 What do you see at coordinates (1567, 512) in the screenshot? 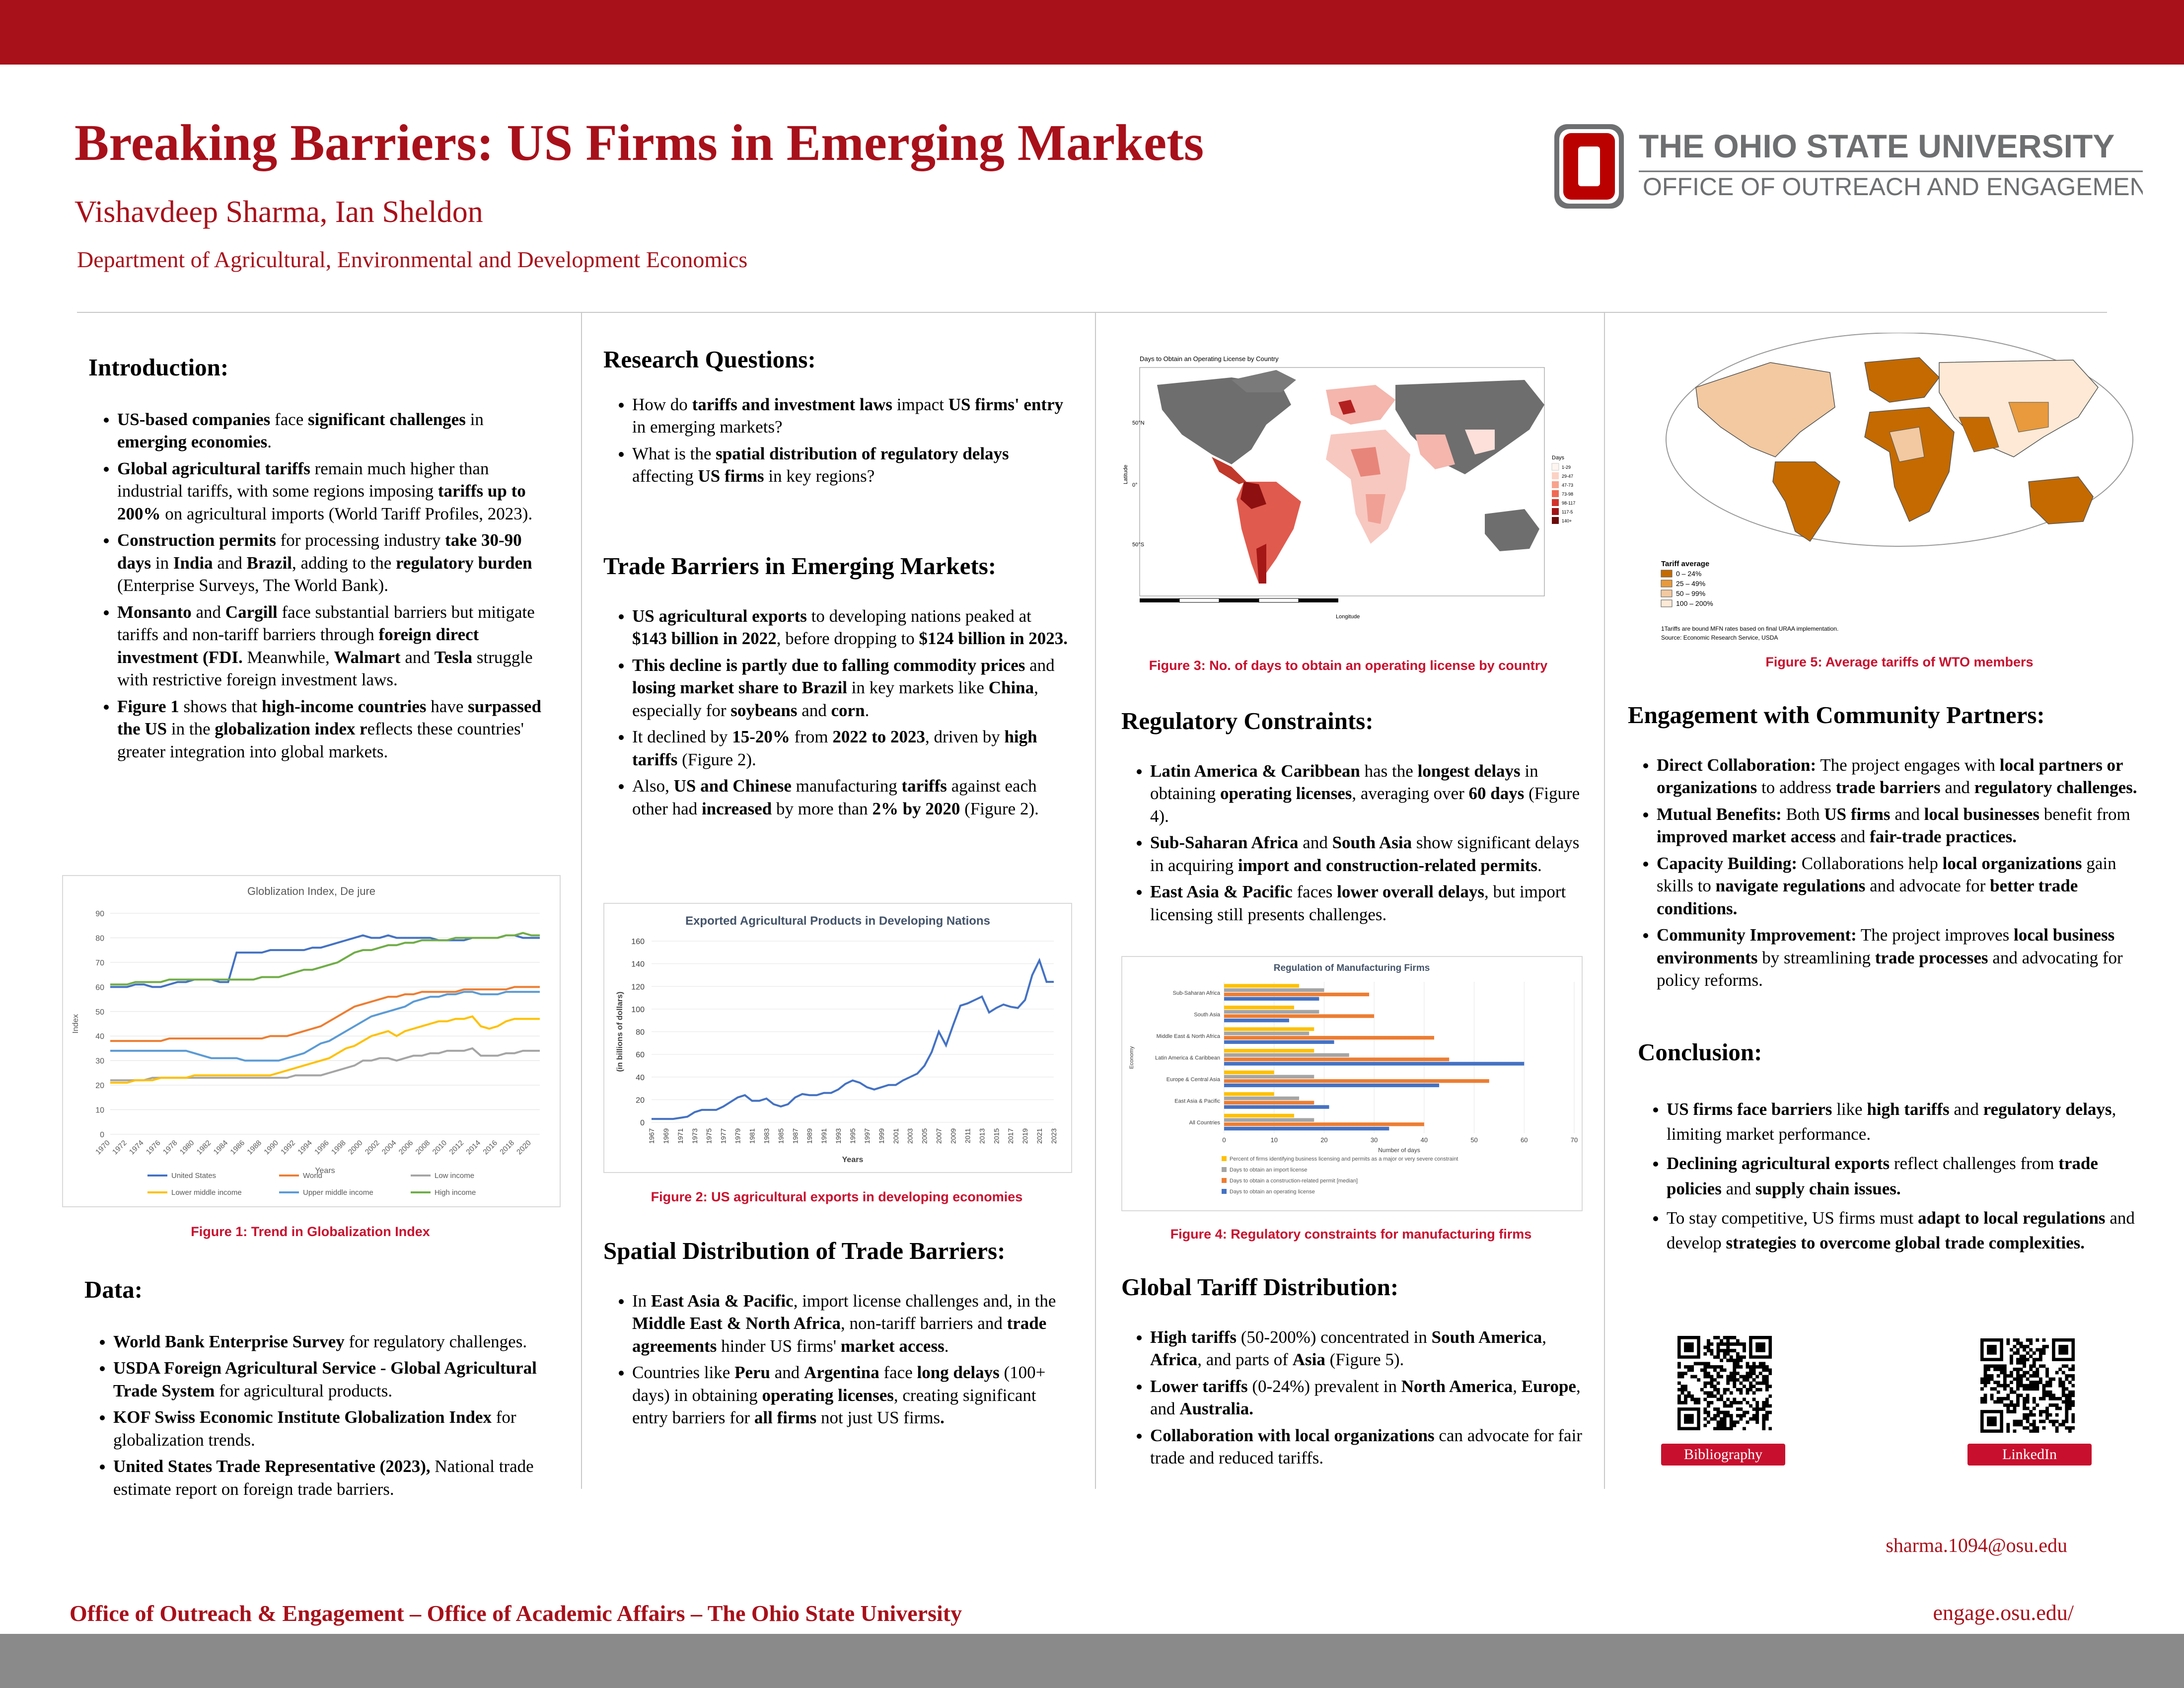
I see `legend-label: 117-5` at bounding box center [1567, 512].